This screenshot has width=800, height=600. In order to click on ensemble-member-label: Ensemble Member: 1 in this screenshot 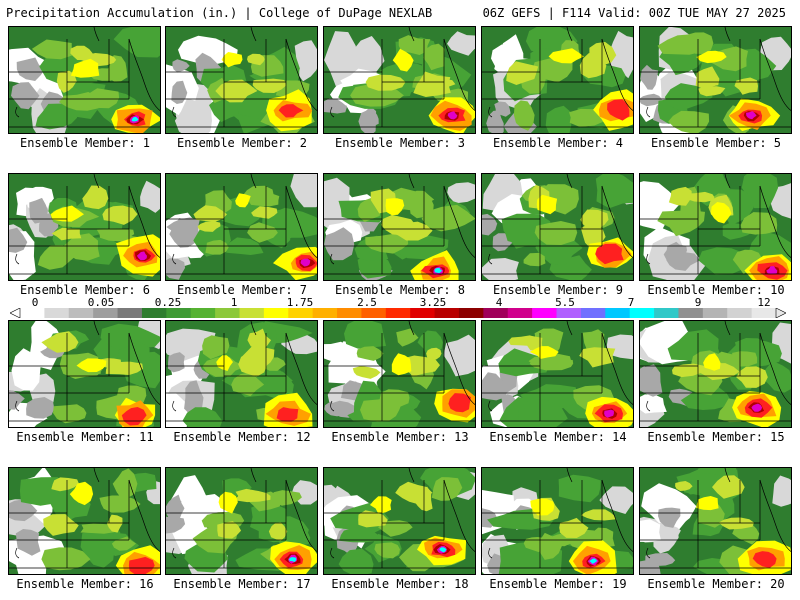, I will do `click(85, 143)`.